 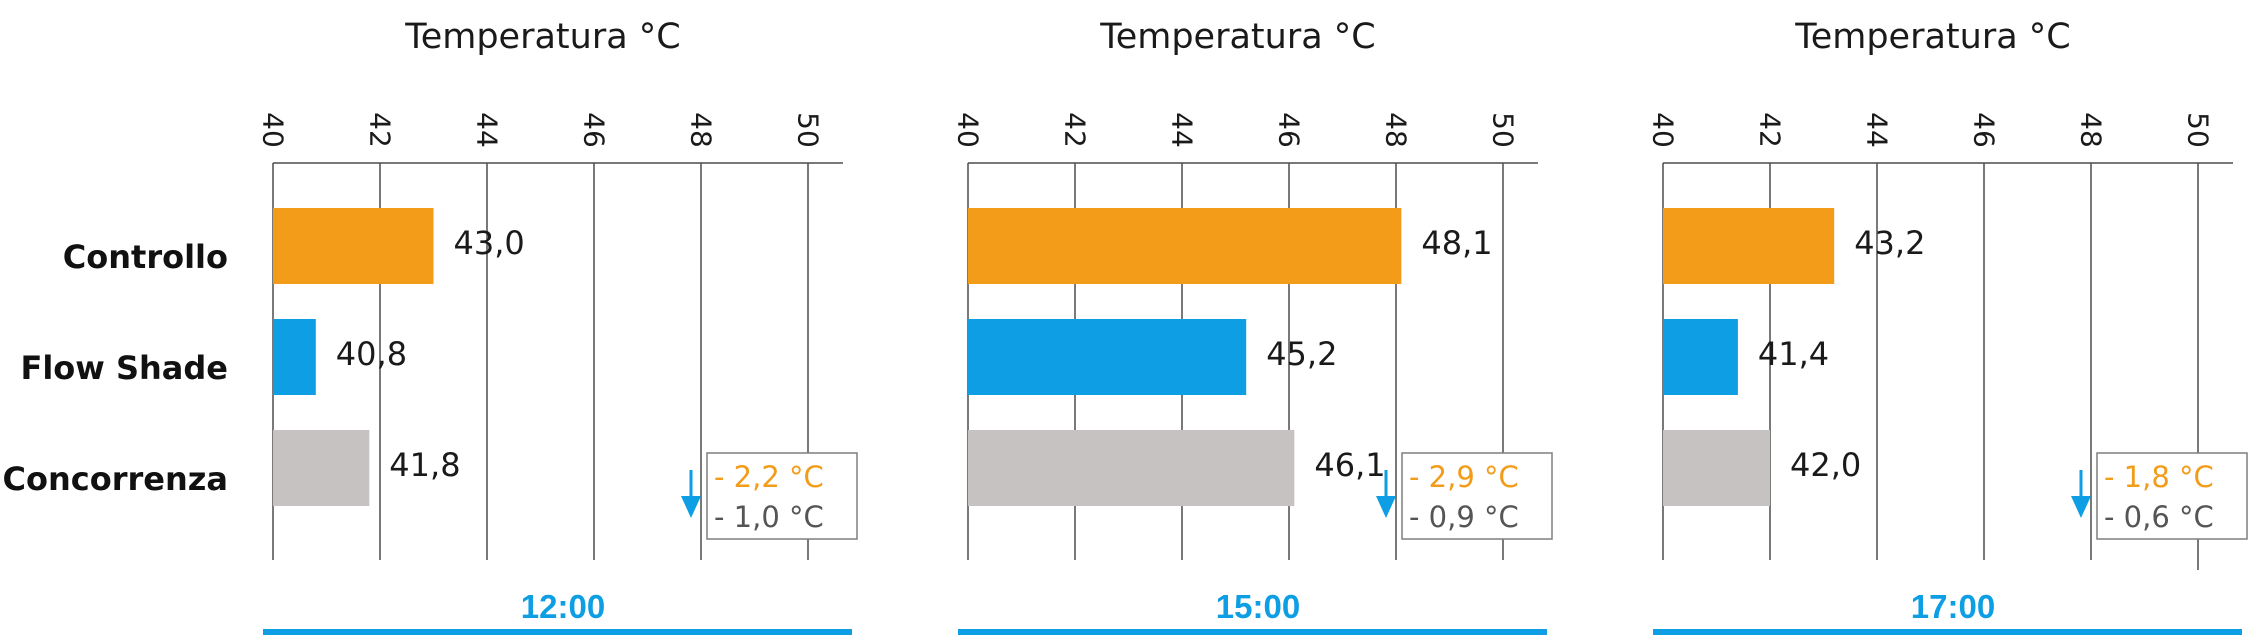 I want to click on value-label-flow-shade: 41,4, so click(x=1793, y=354).